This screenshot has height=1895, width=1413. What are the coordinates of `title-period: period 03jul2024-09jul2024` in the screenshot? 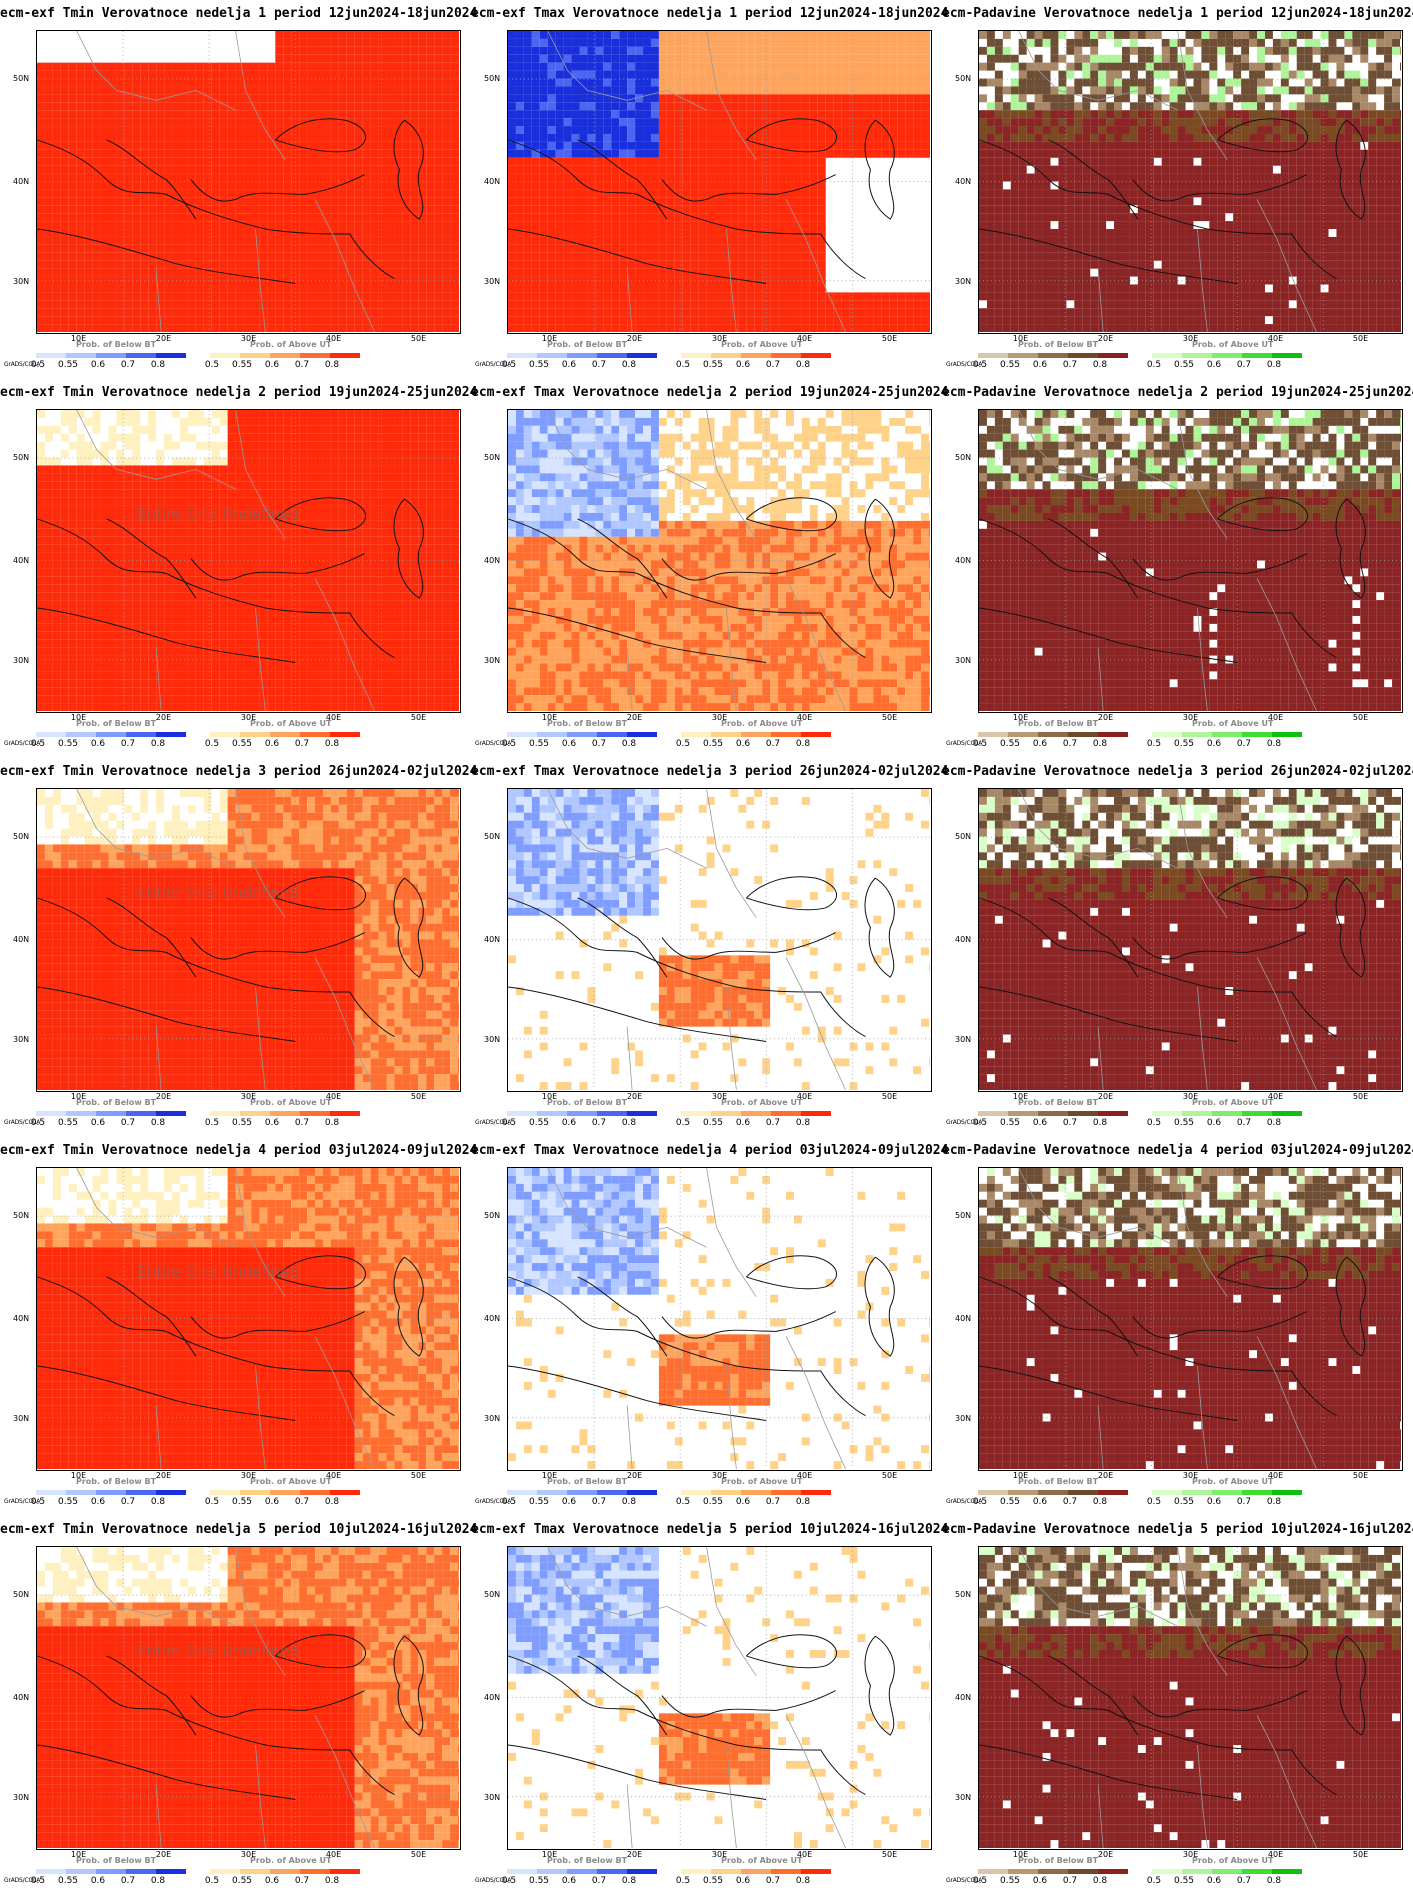 It's located at (847, 1150).